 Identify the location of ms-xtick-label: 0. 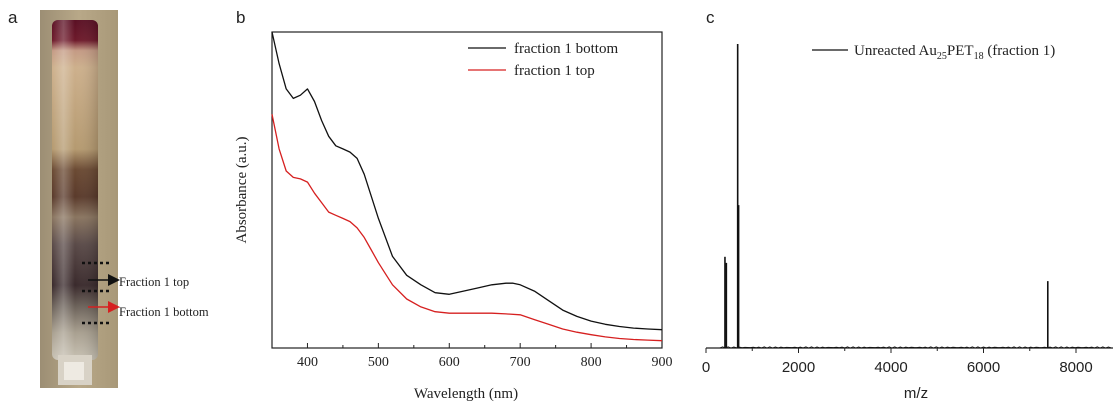
(706, 367).